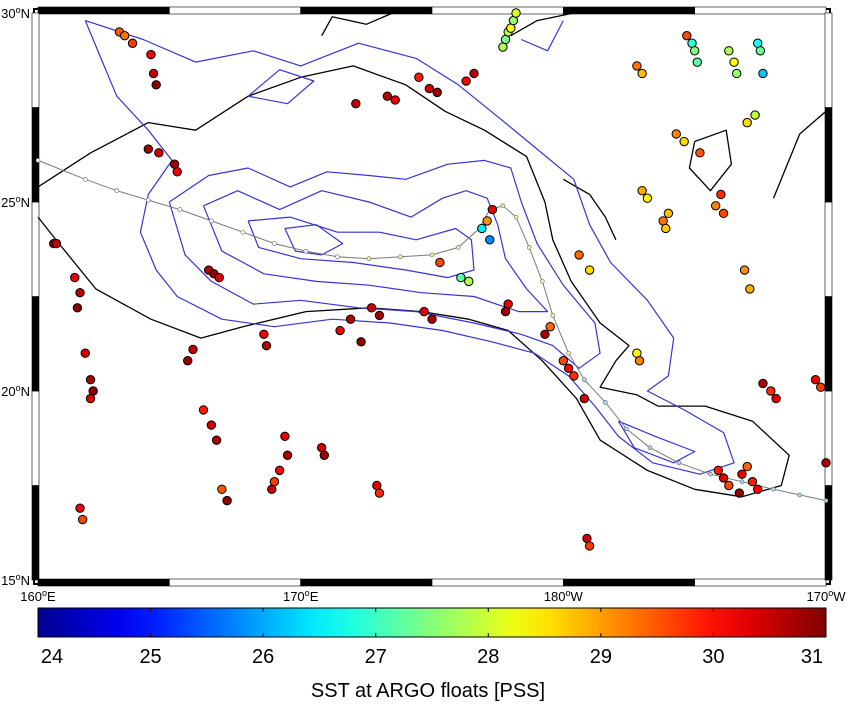 Image resolution: width=850 pixels, height=706 pixels. I want to click on colorbar-tick-label: 26, so click(263, 657).